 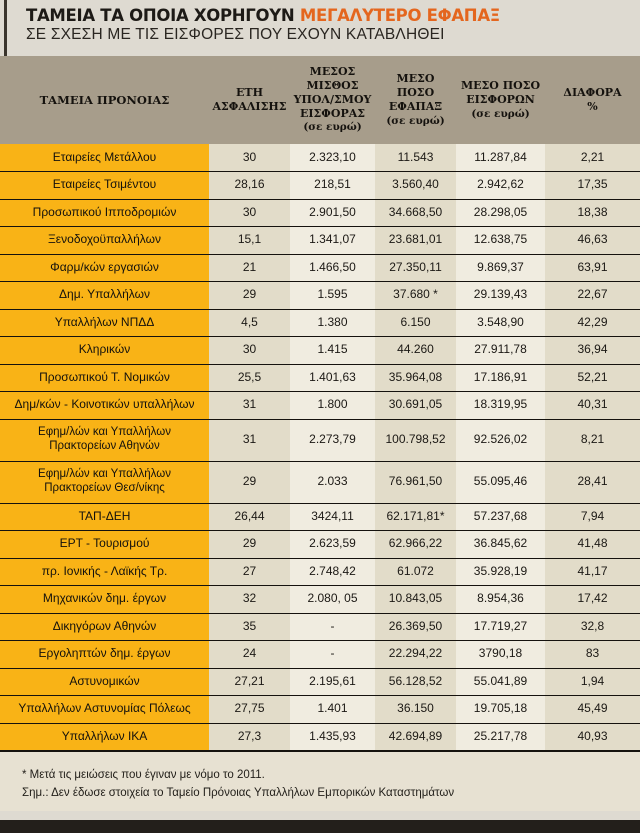 I want to click on cell-insurance-years: 21, so click(x=249, y=268).